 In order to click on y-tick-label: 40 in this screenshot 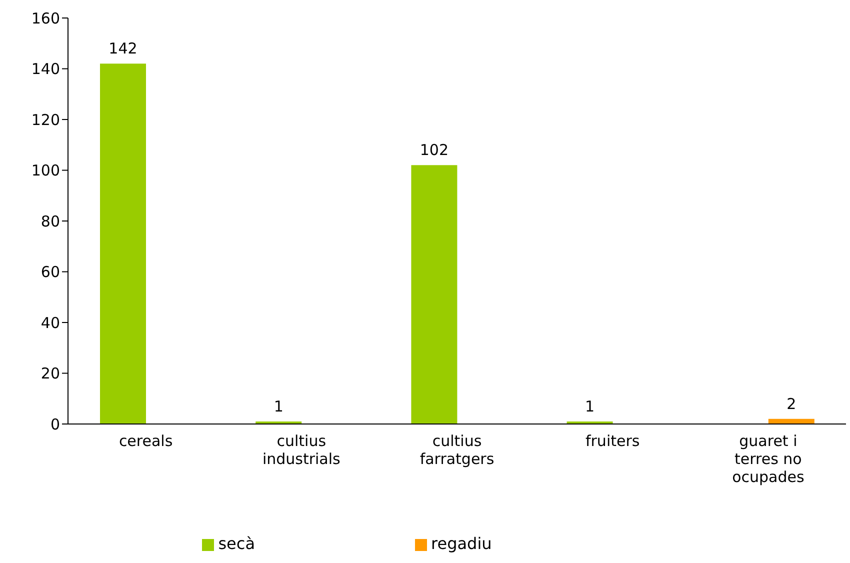, I will do `click(50, 323)`.